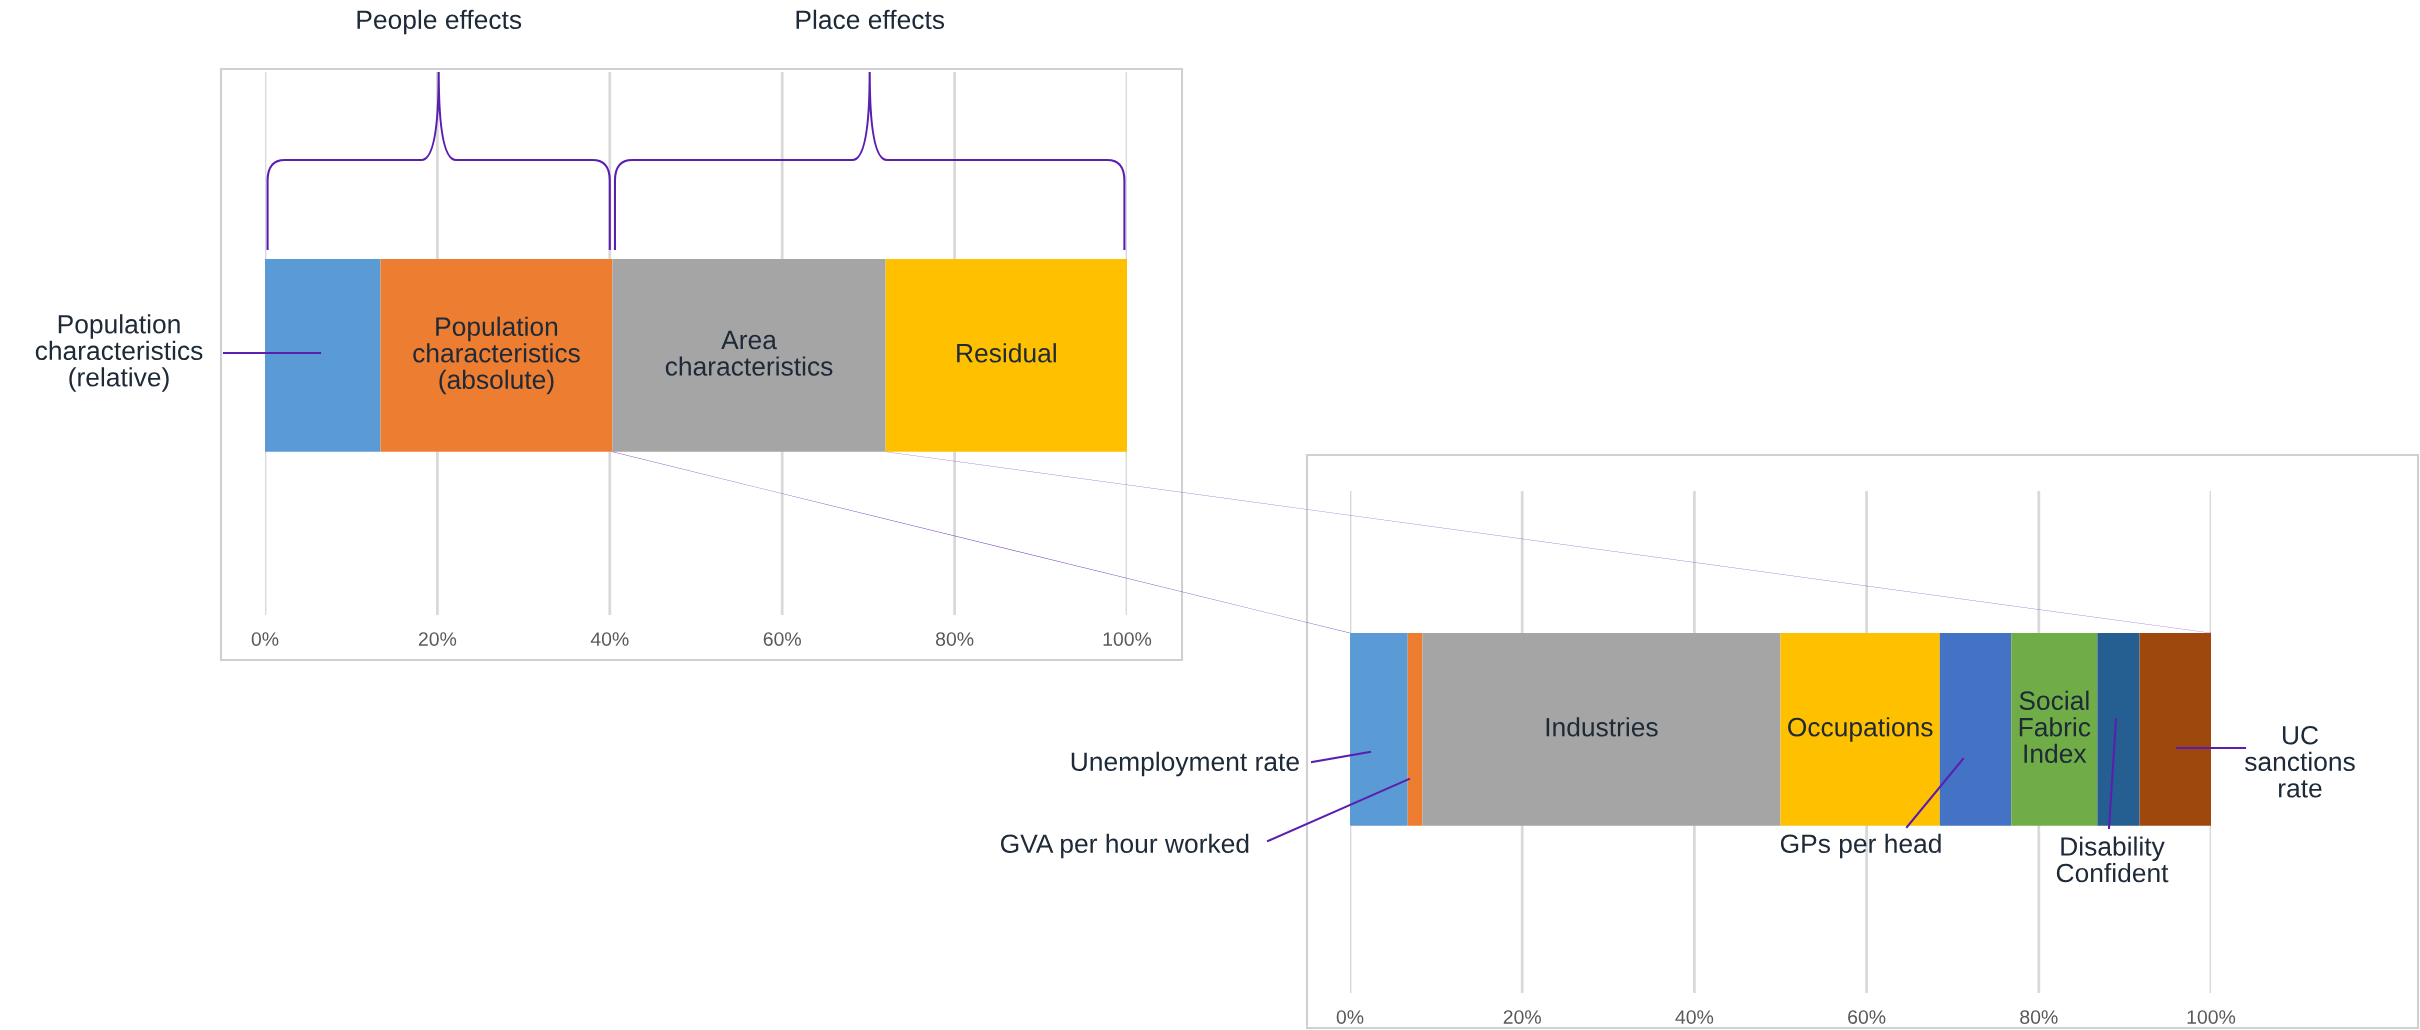 This screenshot has width=2420, height=1030. I want to click on series-label: GPs per head, so click(1860, 846).